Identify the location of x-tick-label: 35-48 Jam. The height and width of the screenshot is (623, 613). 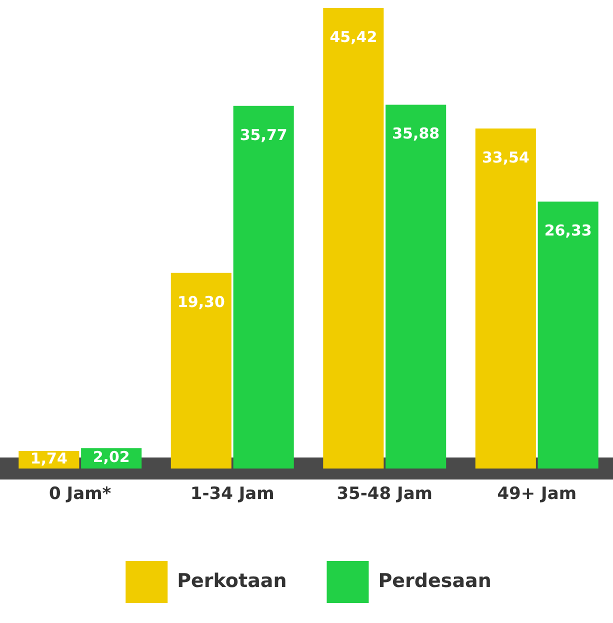
(384, 494).